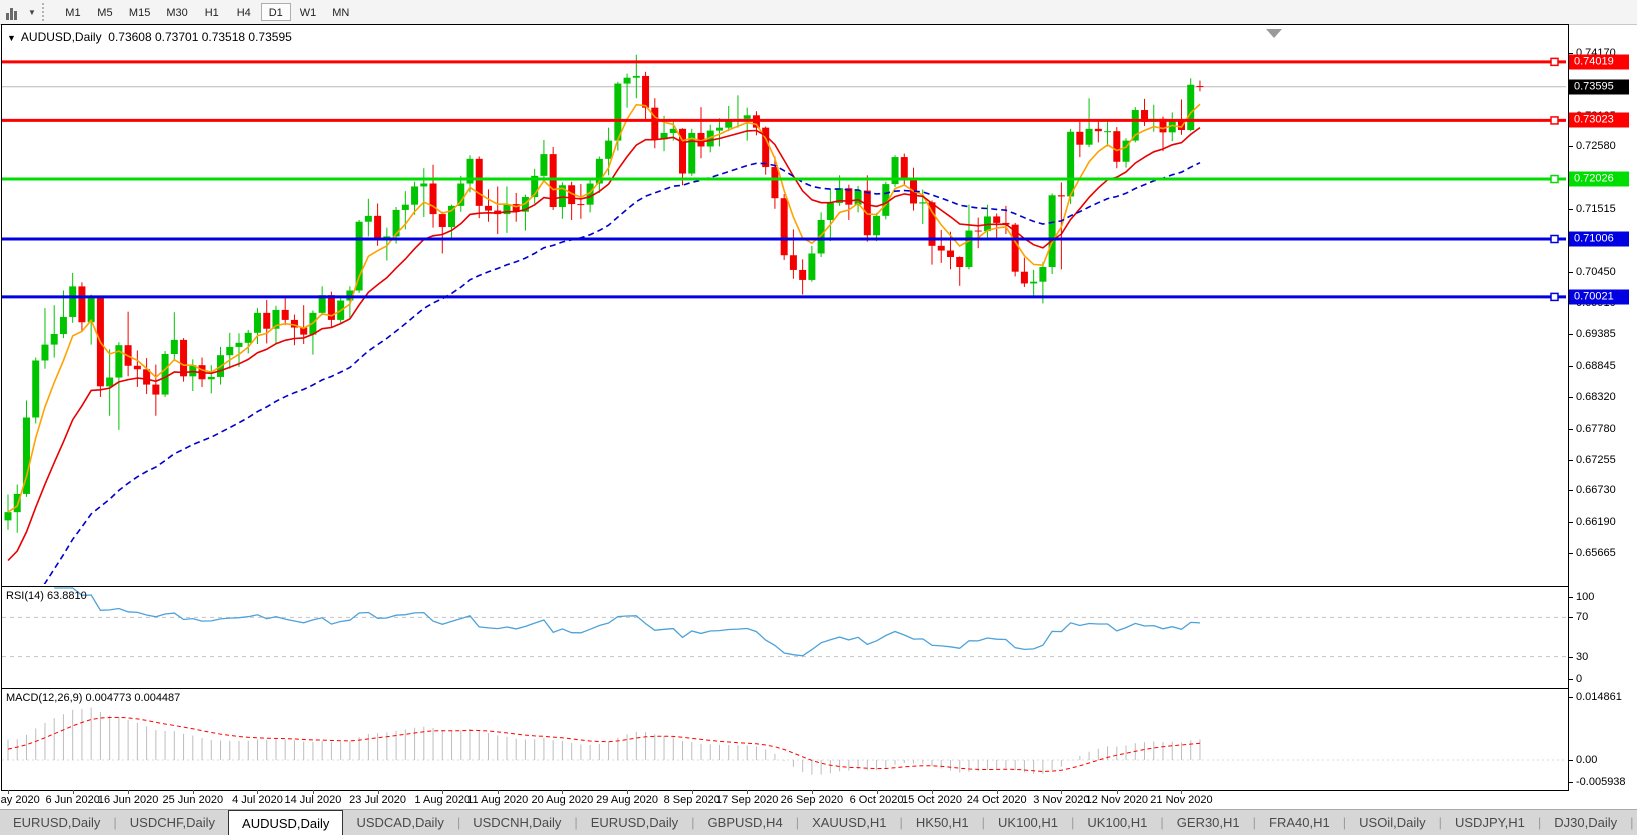 This screenshot has width=1637, height=835. I want to click on hline-handle-0.74019, so click(1554, 62).